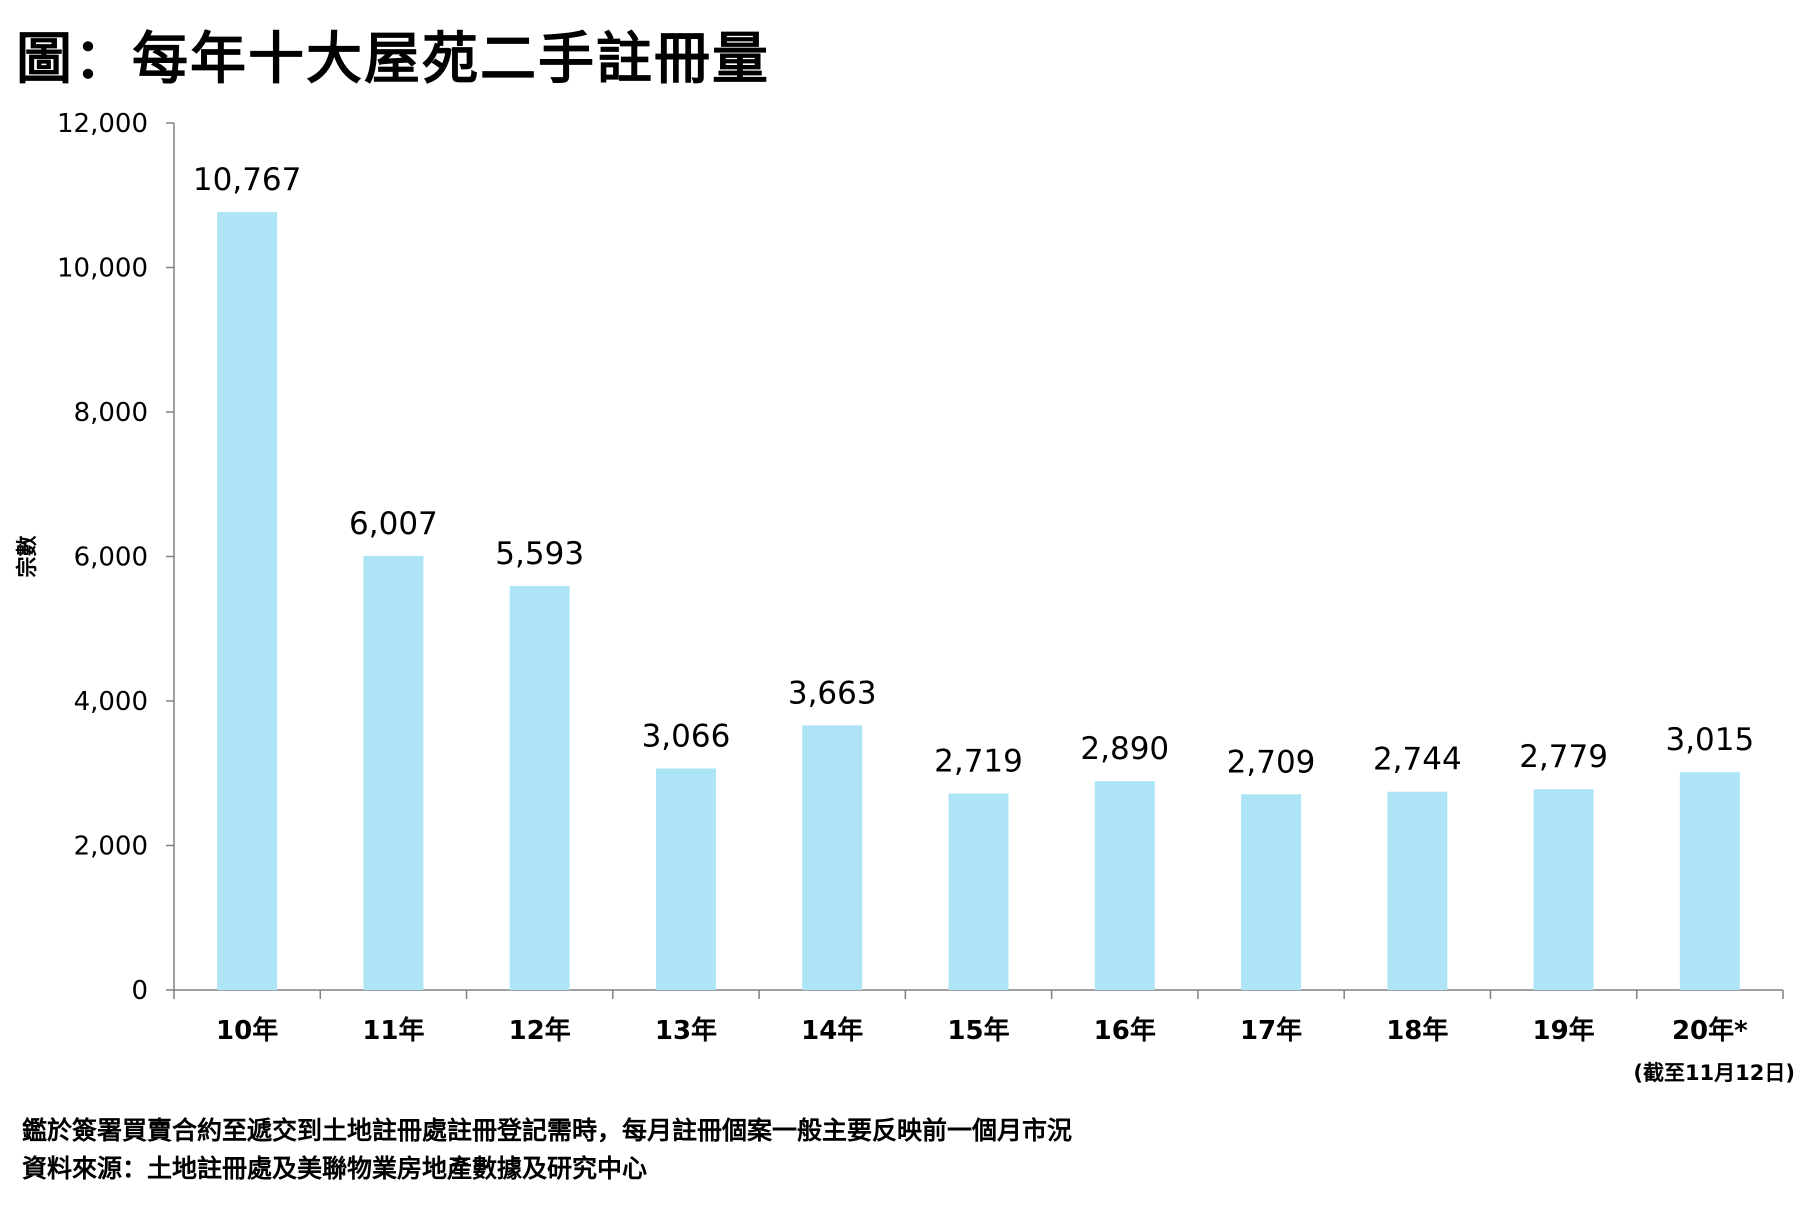 The height and width of the screenshot is (1210, 1810). I want to click on data-label: 3,663, so click(832, 693).